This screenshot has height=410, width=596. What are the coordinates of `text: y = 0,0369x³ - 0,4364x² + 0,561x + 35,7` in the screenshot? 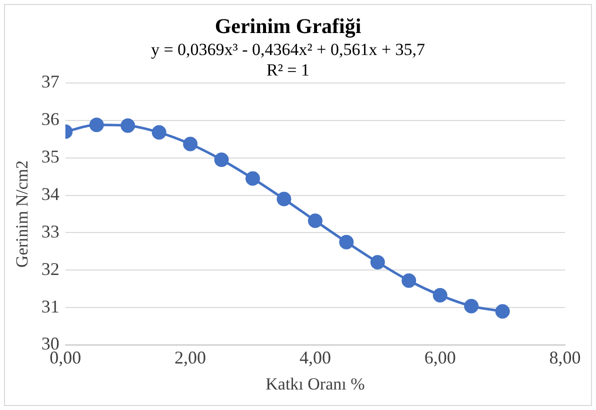 It's located at (288, 49).